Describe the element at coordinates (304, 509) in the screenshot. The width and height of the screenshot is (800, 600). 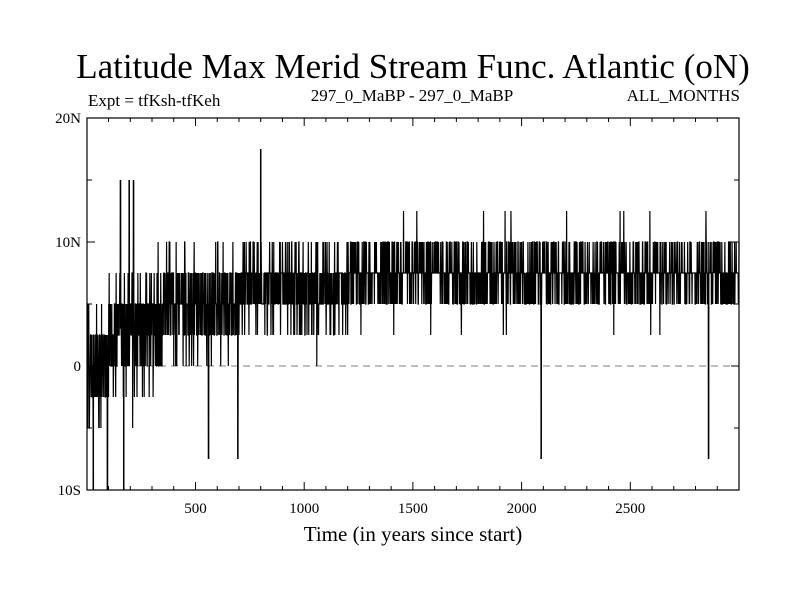
I see `x-tick-label: 1000` at that location.